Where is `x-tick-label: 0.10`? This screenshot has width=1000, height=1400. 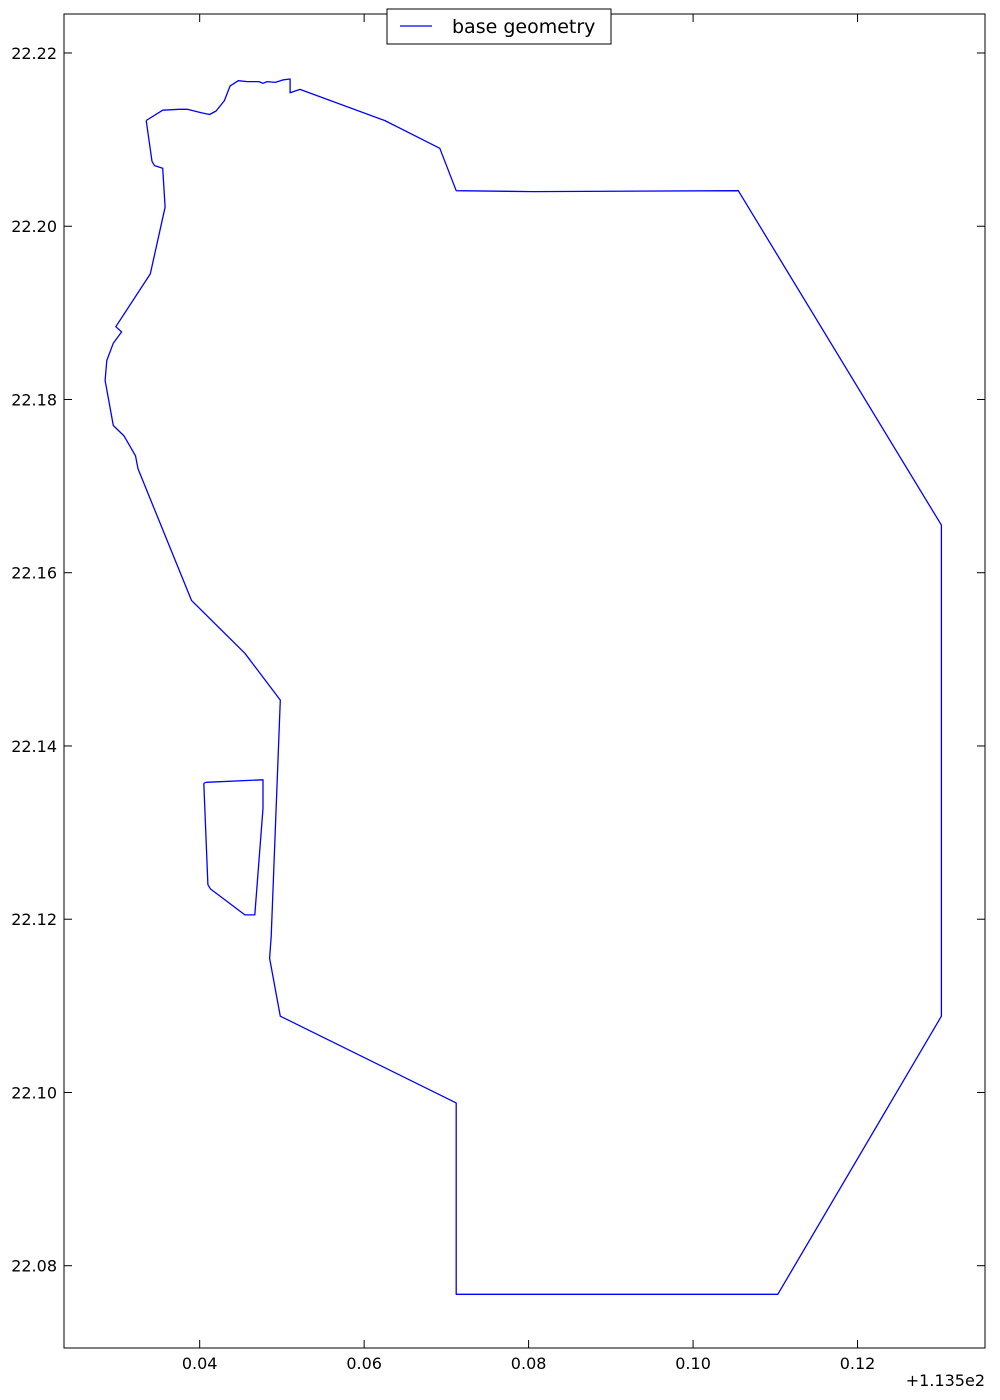
x-tick-label: 0.10 is located at coordinates (693, 1363).